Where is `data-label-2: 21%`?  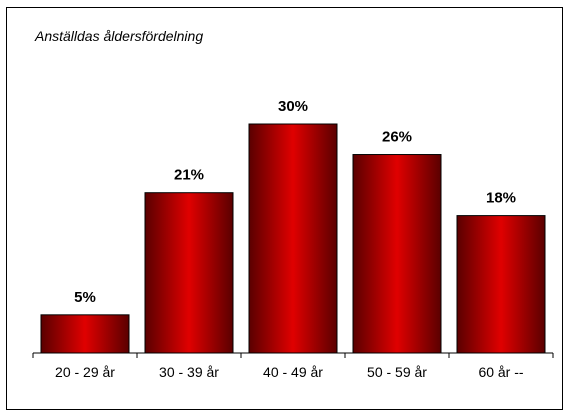
data-label-2: 21% is located at coordinates (189, 175).